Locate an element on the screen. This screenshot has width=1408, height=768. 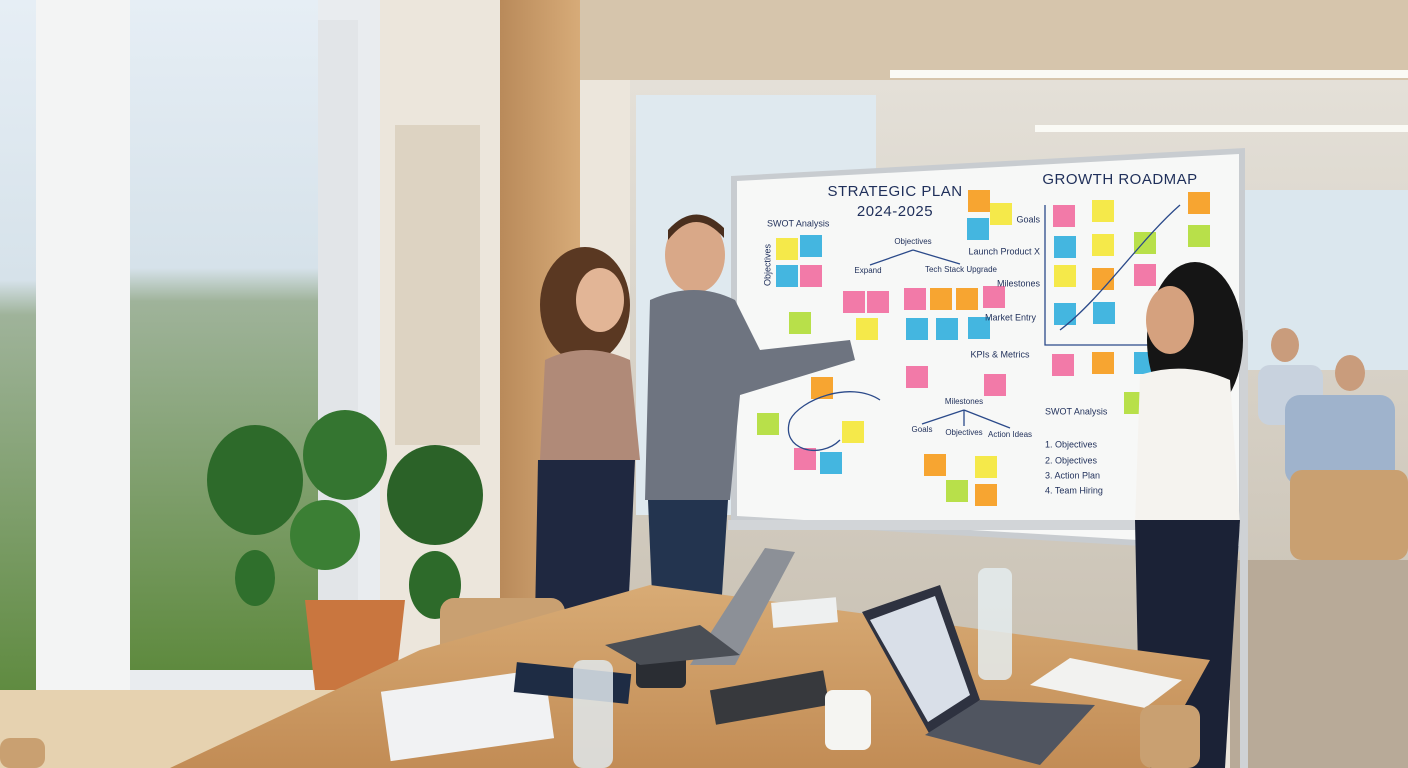
list-item: 1. Objectives is located at coordinates (1071, 444).